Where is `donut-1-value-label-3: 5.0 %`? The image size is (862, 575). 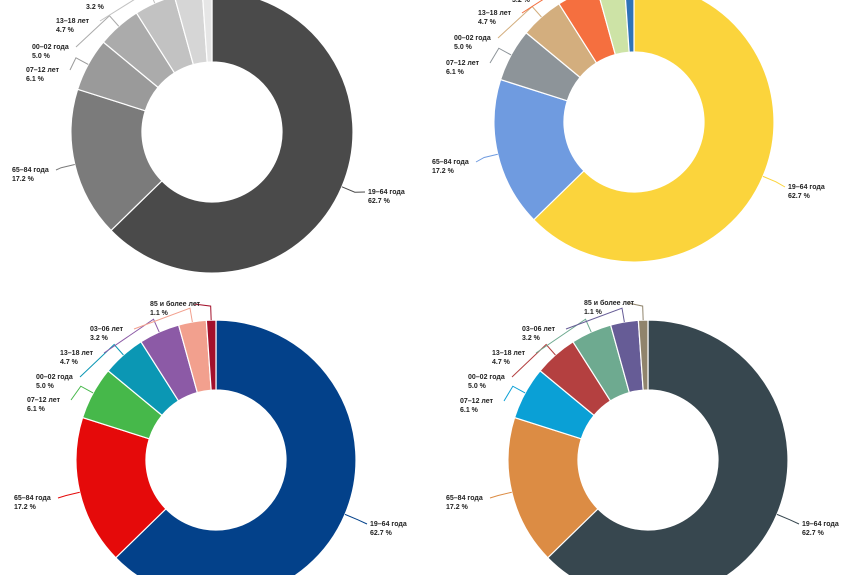 donut-1-value-label-3: 5.0 % is located at coordinates (41, 56).